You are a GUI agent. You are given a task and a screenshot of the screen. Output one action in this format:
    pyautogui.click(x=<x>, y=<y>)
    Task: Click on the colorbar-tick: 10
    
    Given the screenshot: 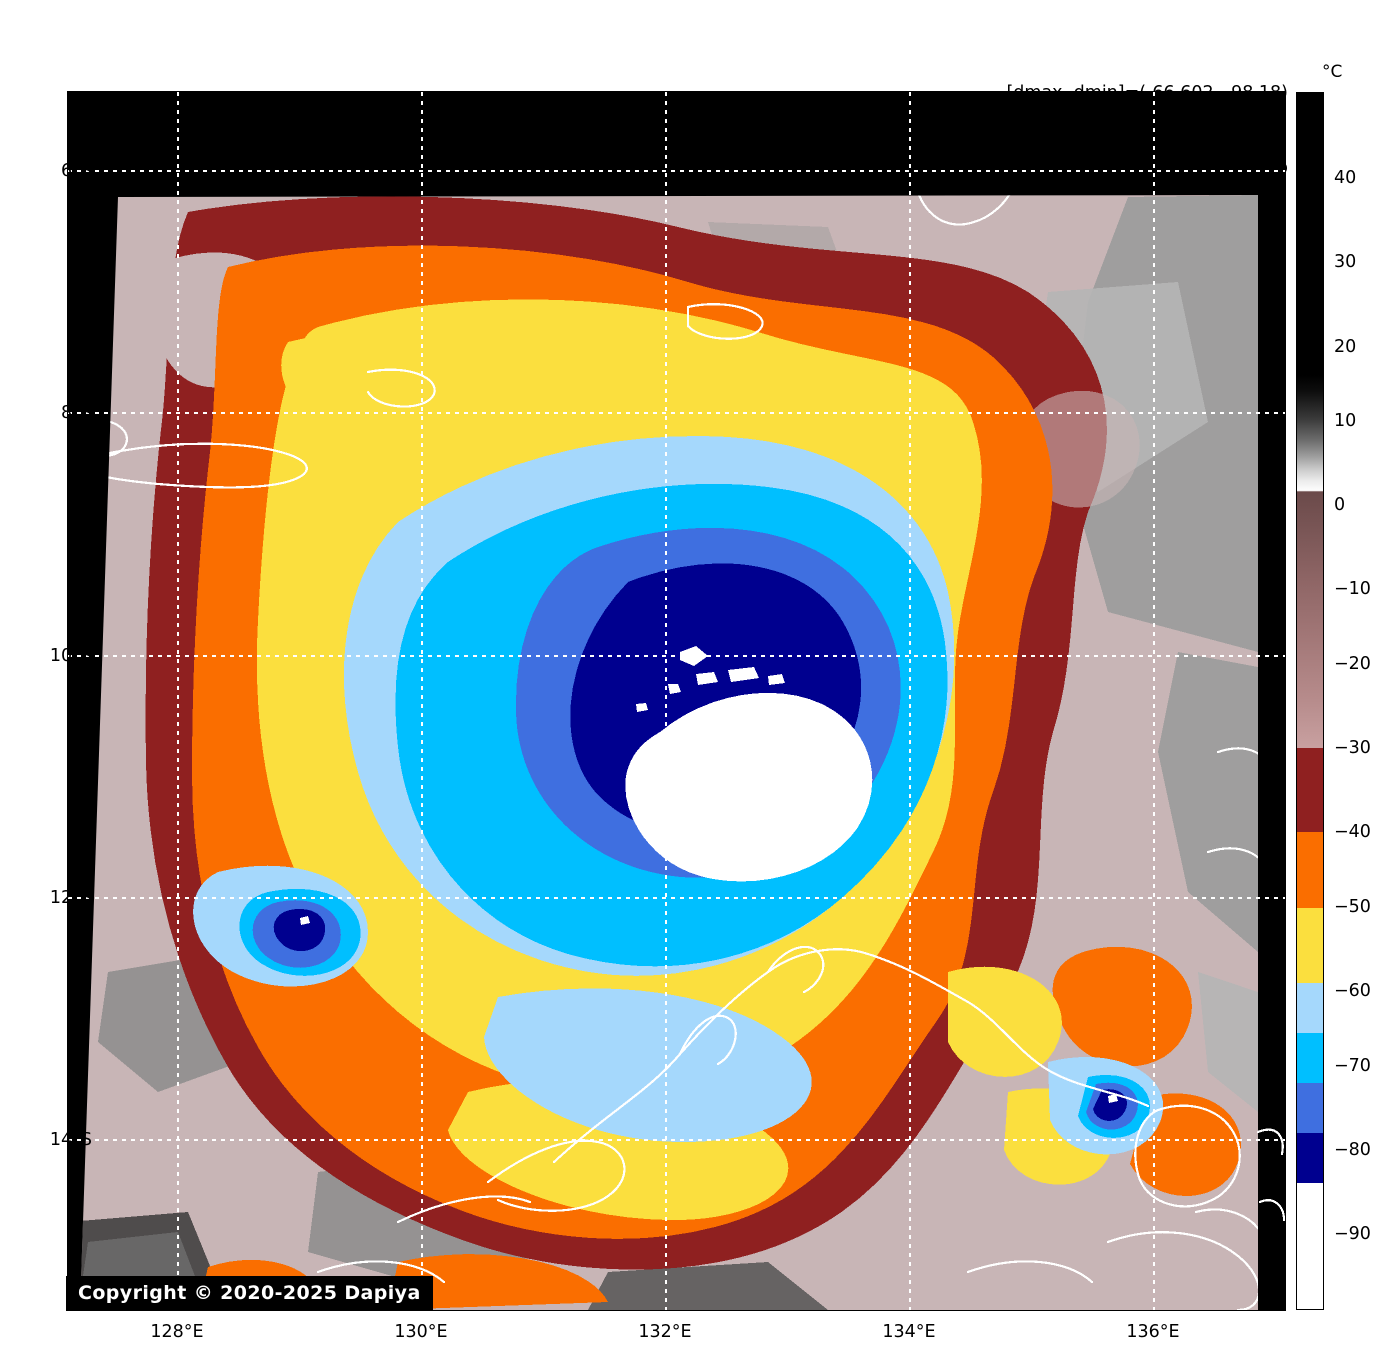 What is the action you would take?
    pyautogui.click(x=1345, y=421)
    